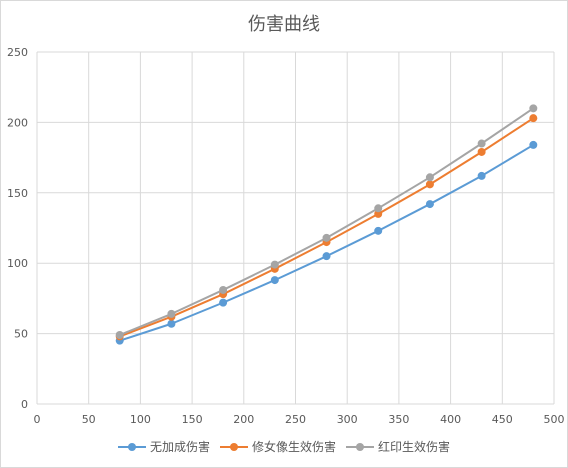 This screenshot has height=468, width=568. What do you see at coordinates (17, 193) in the screenshot?
I see `y-tick-label: 150` at bounding box center [17, 193].